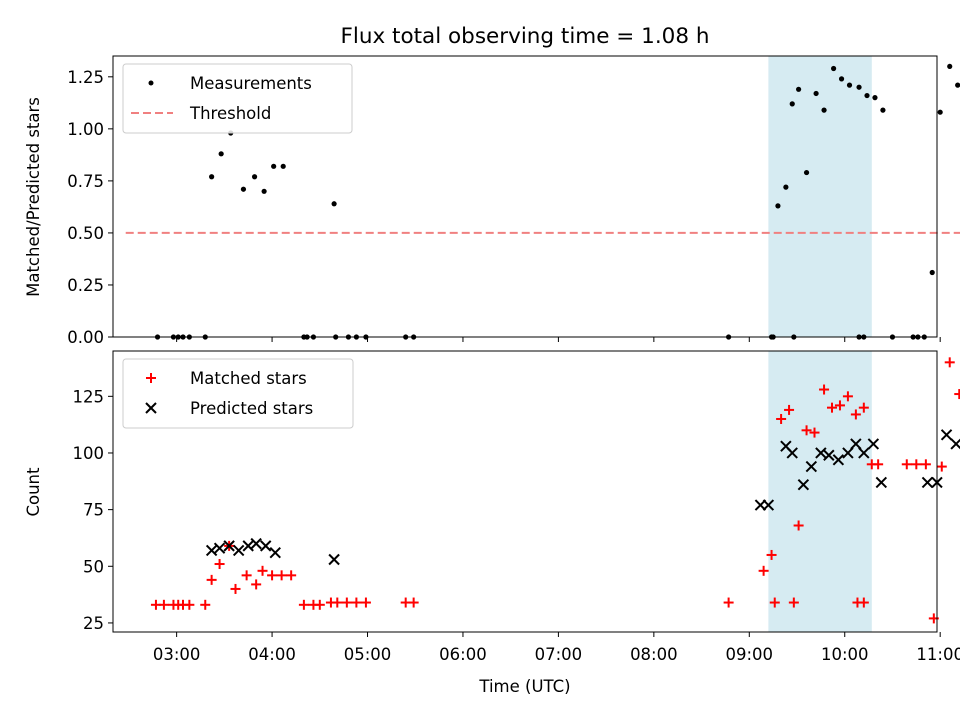 Image resolution: width=960 pixels, height=720 pixels. I want to click on x-tick-label: 09:00, so click(750, 654).